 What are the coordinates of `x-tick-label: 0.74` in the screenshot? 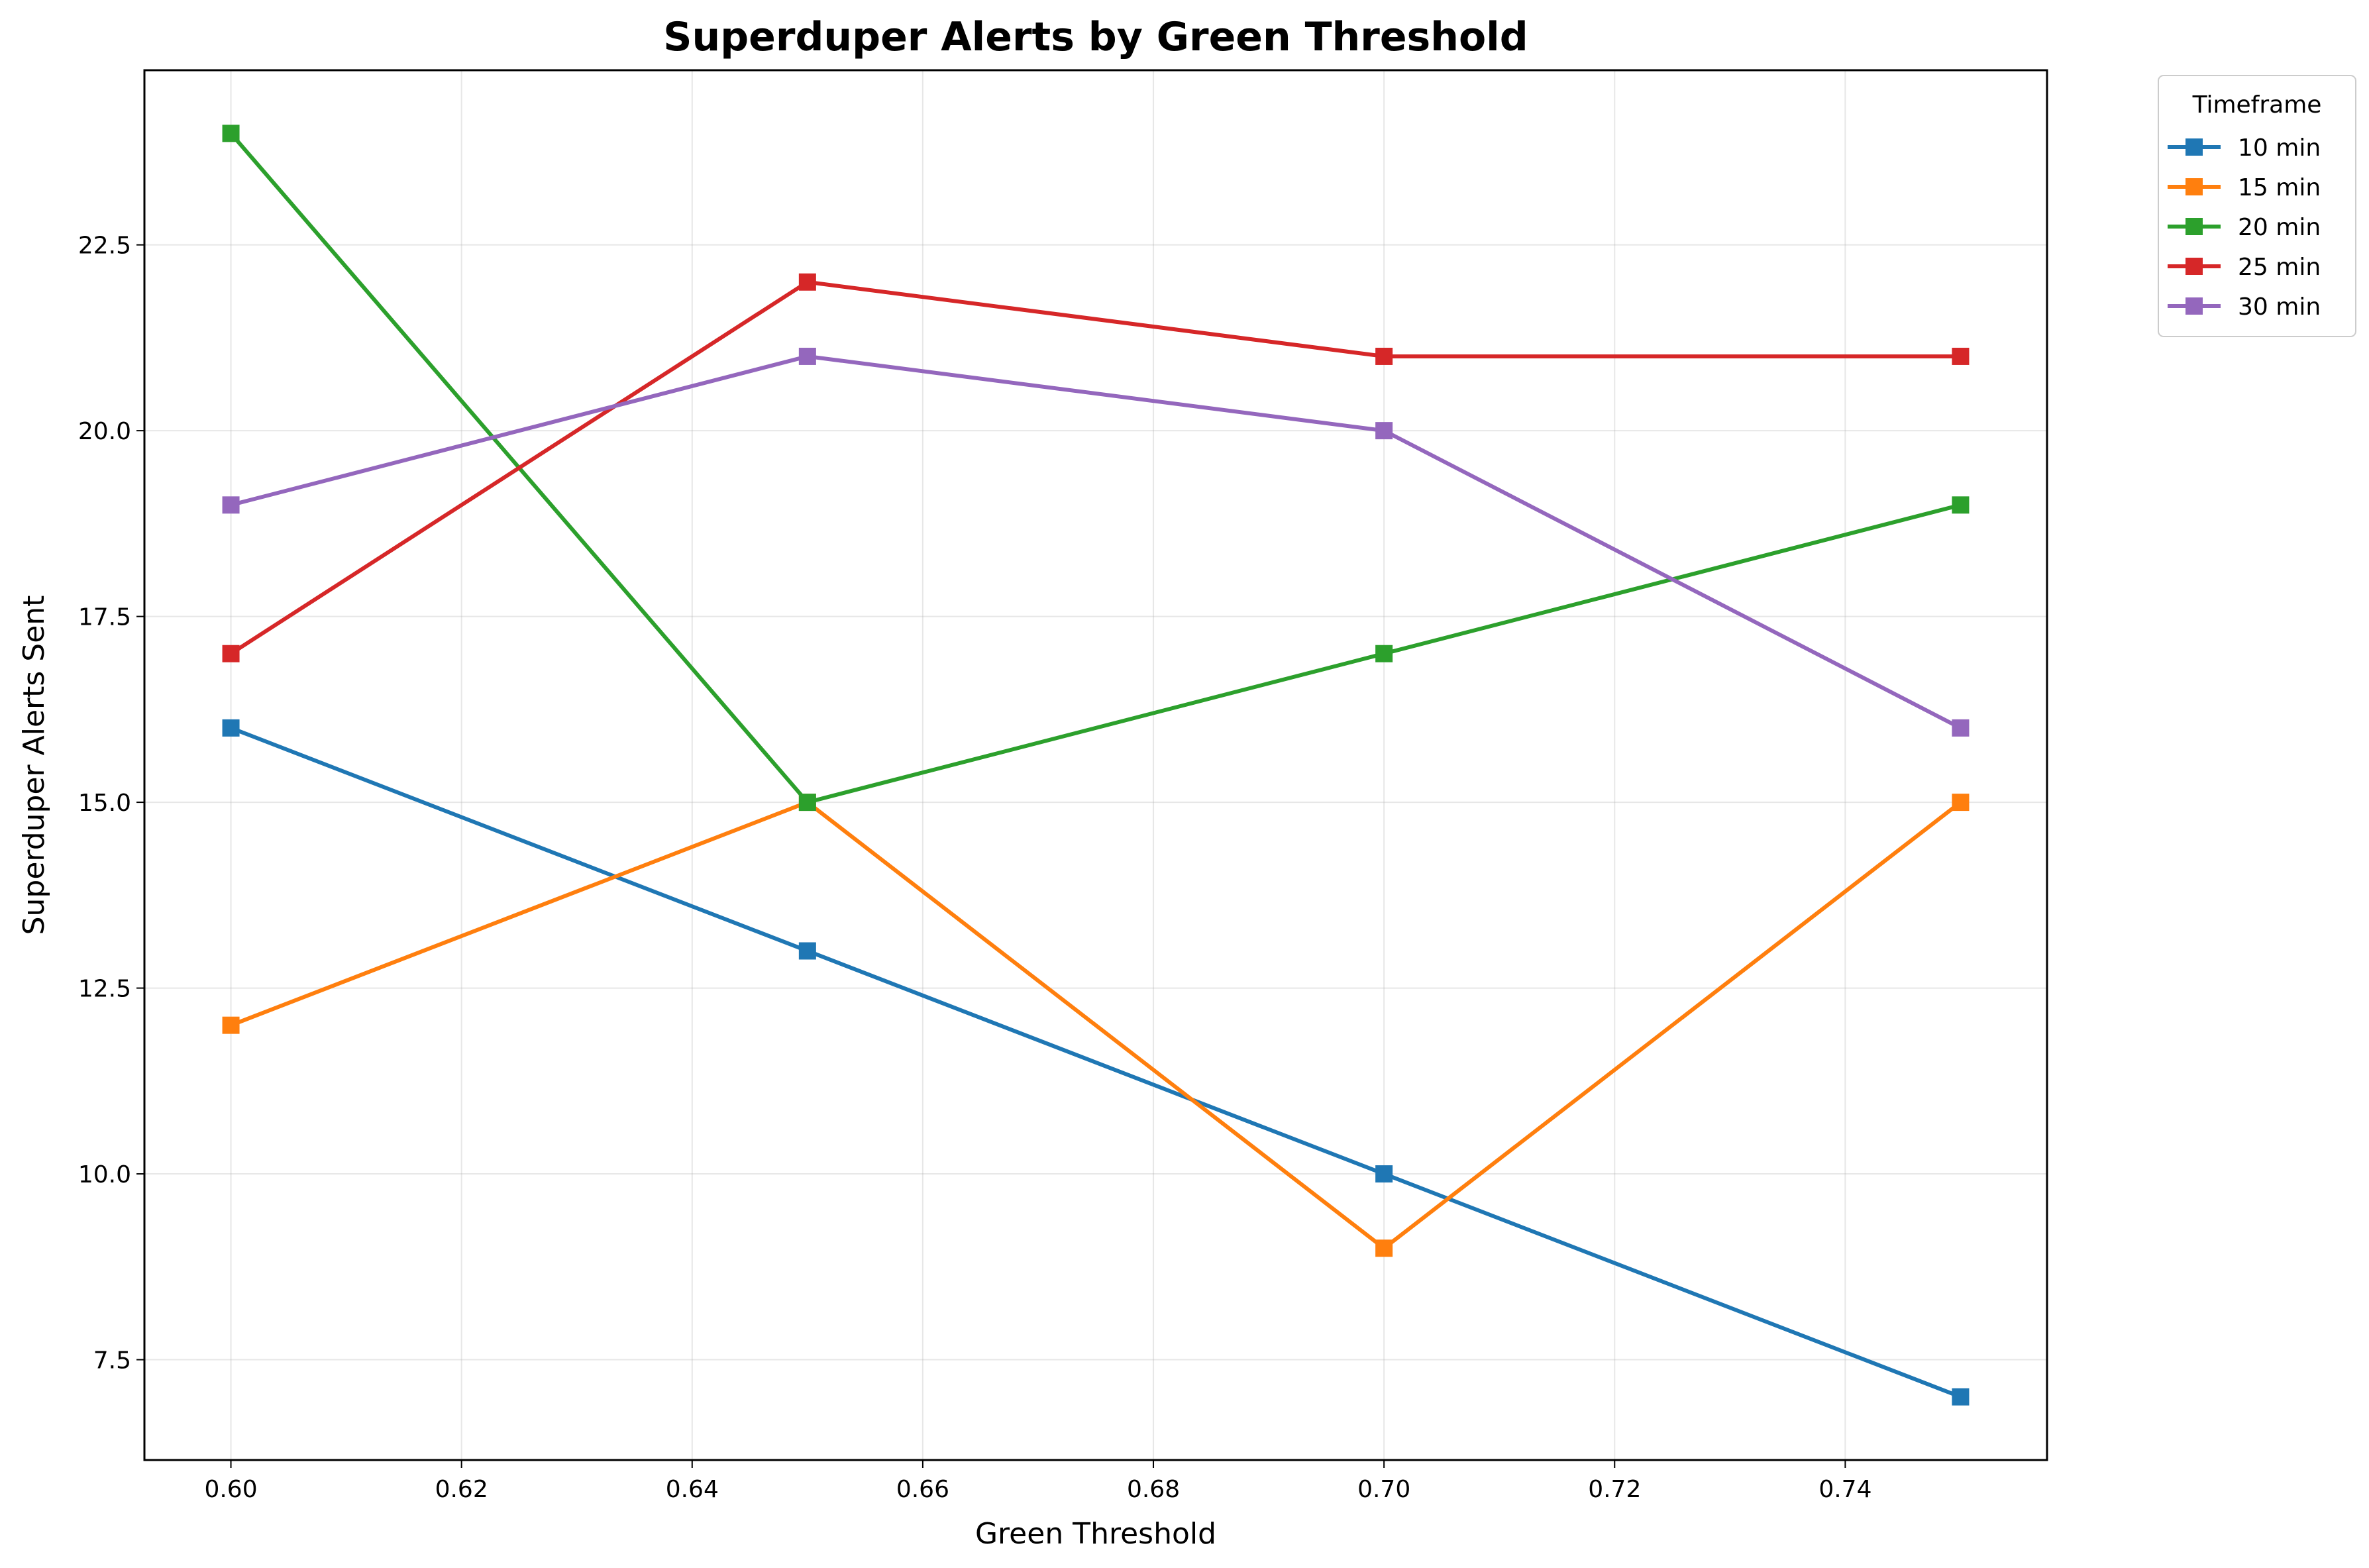 It's located at (1844, 1489).